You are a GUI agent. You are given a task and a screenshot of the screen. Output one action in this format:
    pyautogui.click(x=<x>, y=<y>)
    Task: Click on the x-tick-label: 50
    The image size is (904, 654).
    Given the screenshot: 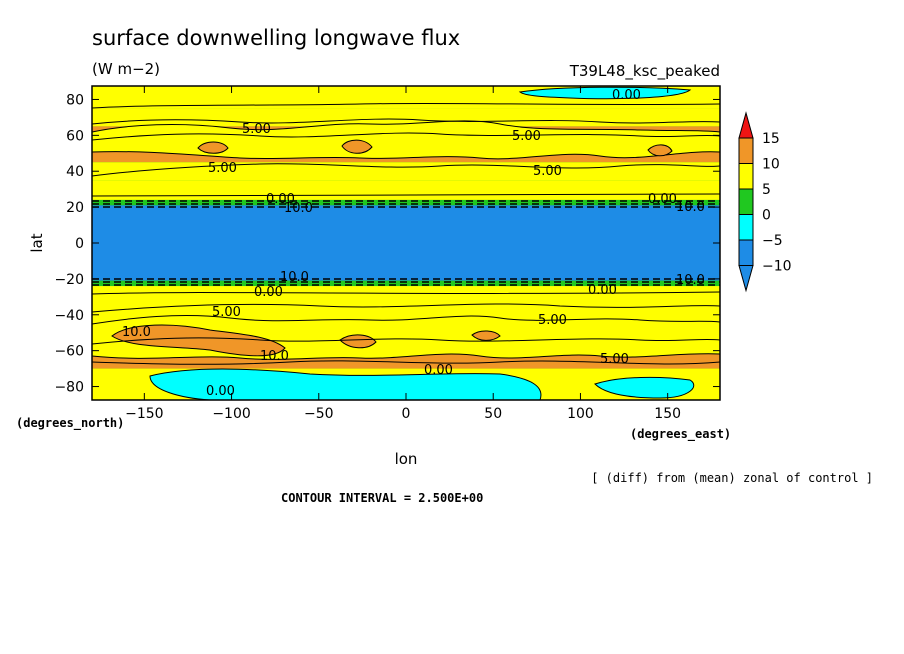 What is the action you would take?
    pyautogui.click(x=493, y=414)
    